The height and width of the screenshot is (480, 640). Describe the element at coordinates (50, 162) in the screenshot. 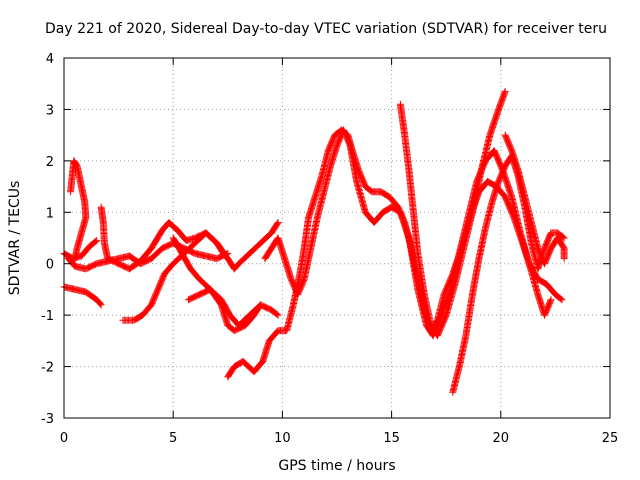

I see `y-tick-label: 2` at that location.